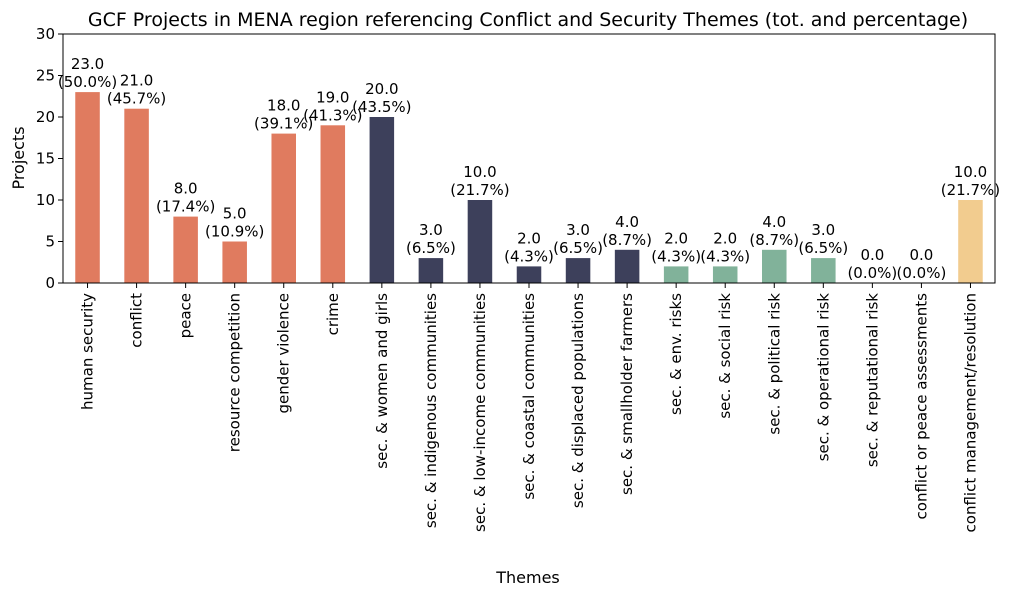  I want to click on bar-value-label: 18.0, so click(283, 106).